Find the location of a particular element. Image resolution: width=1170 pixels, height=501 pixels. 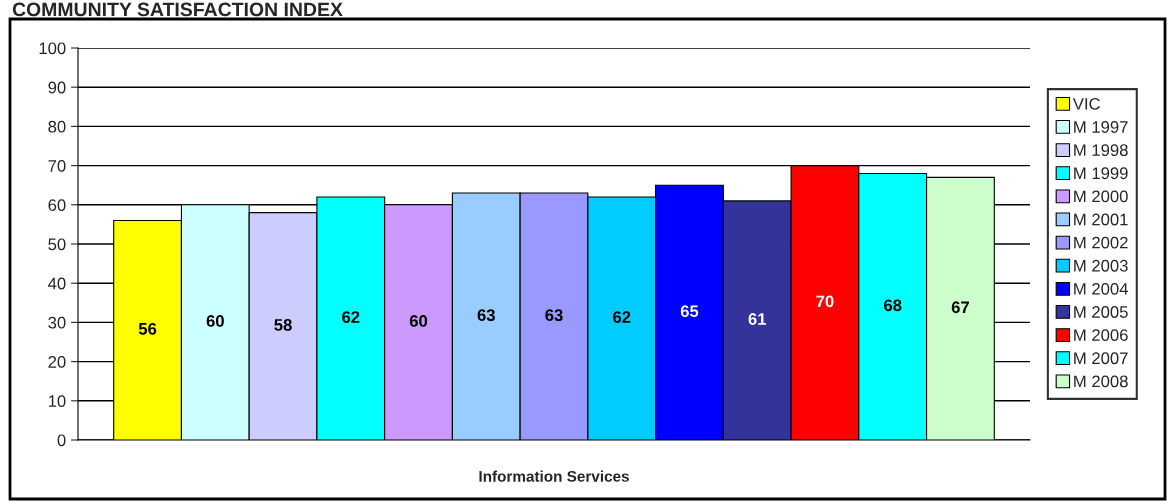

y-tick-label: 40 is located at coordinates (57, 283).